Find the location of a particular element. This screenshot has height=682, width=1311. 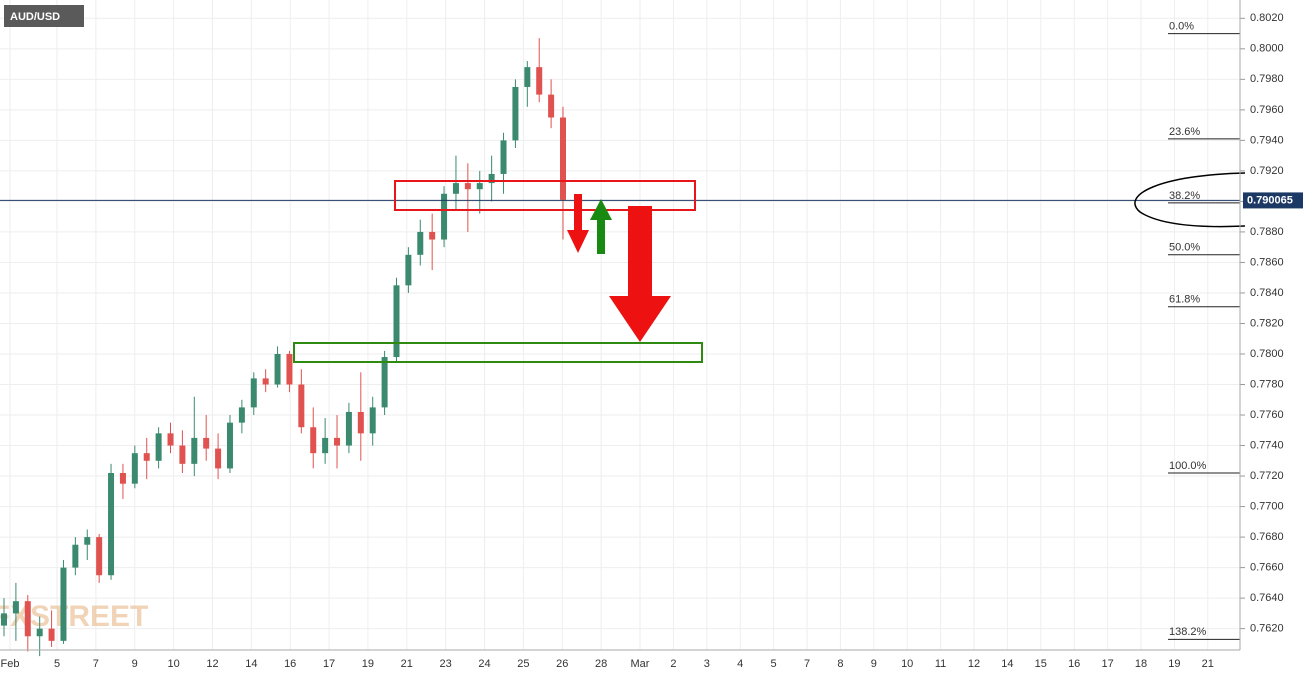

fib-label: 138.2% is located at coordinates (1188, 632).